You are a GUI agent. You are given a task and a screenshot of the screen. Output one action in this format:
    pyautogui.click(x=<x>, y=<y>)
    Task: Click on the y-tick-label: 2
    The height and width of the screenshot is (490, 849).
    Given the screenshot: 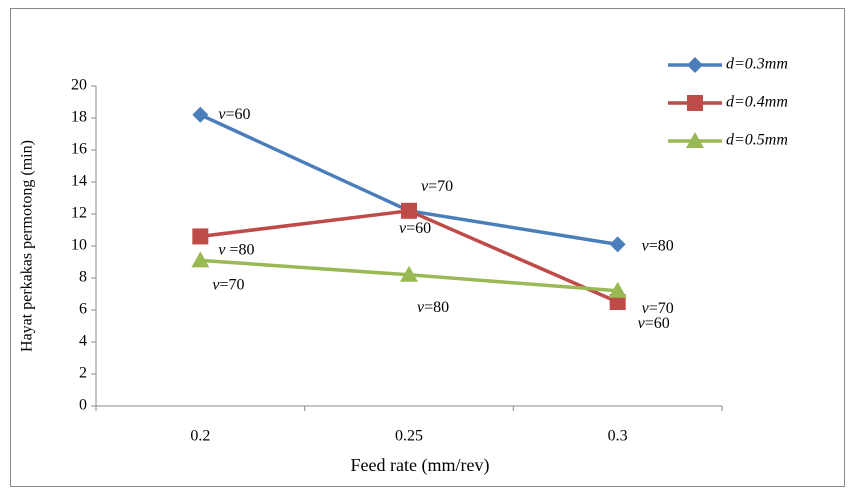 What is the action you would take?
    pyautogui.click(x=83, y=373)
    